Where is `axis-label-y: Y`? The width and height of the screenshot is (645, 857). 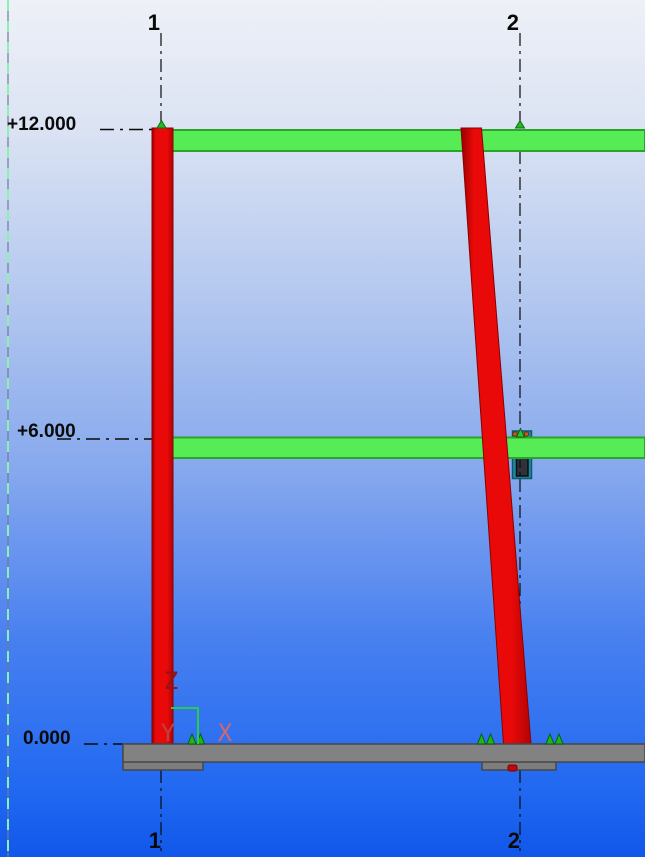
axis-label-y: Y is located at coordinates (168, 733).